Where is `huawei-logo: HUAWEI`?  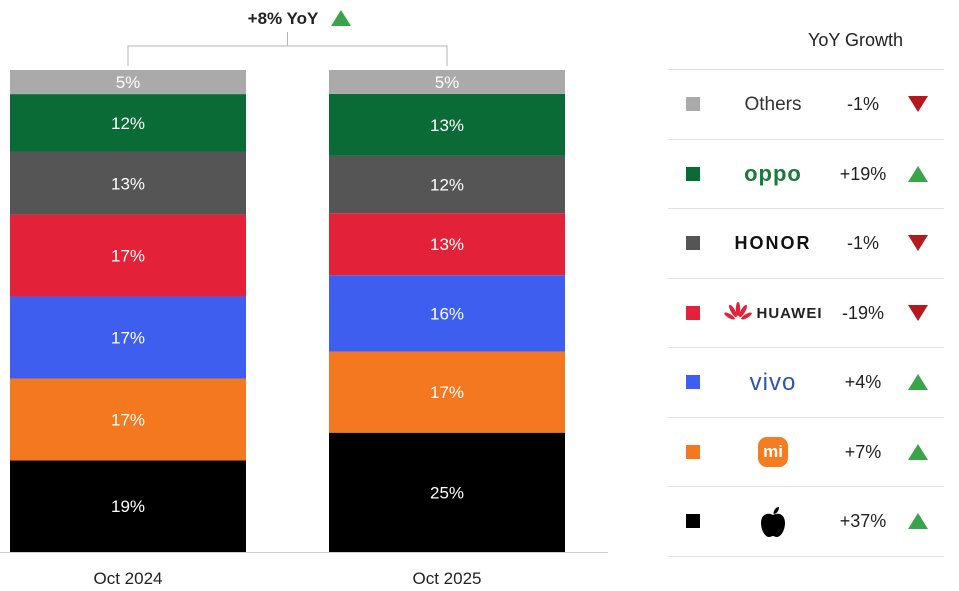
huawei-logo: HUAWEI is located at coordinates (773, 313).